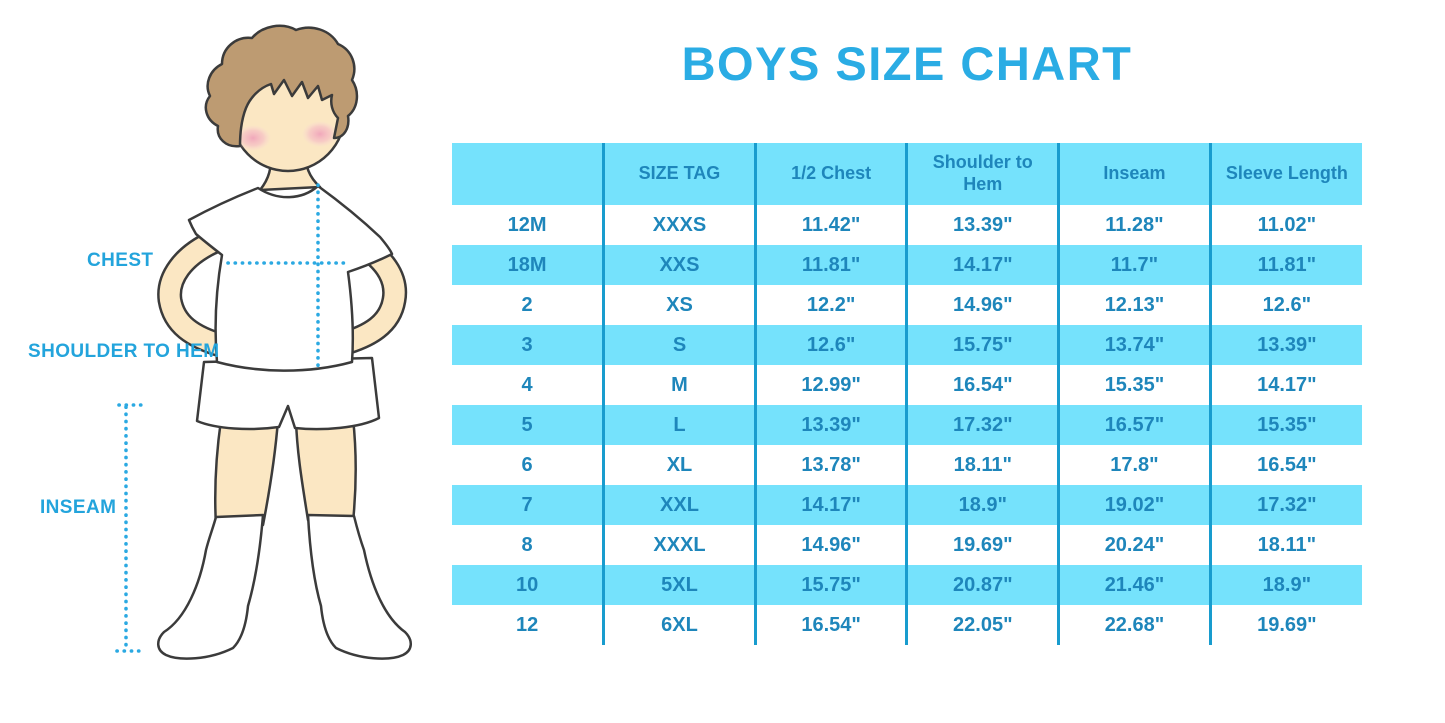  What do you see at coordinates (253, 138) in the screenshot?
I see `blush-left-cheek` at bounding box center [253, 138].